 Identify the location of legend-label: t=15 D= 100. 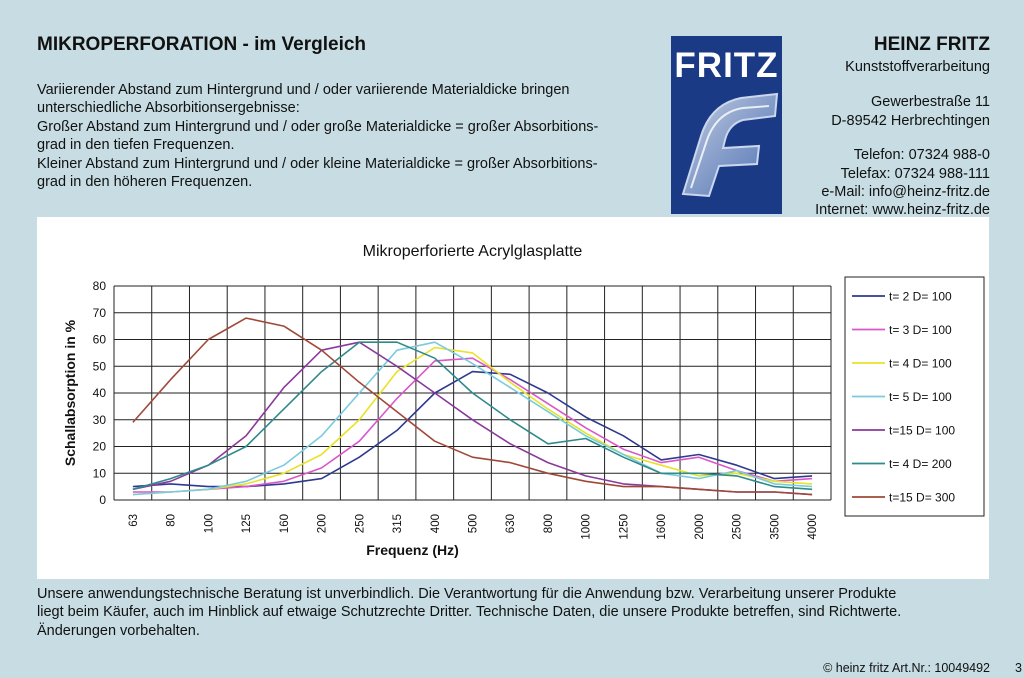
(922, 431).